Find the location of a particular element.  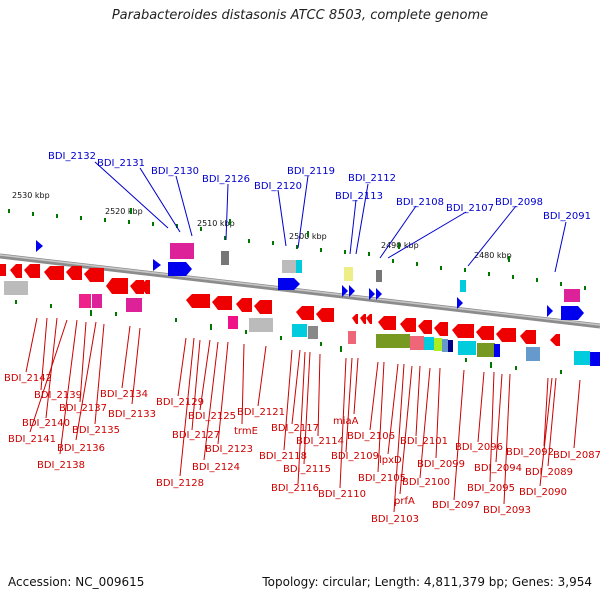

label-BDI_2126: BDI_2126 is located at coordinates (226, 179).